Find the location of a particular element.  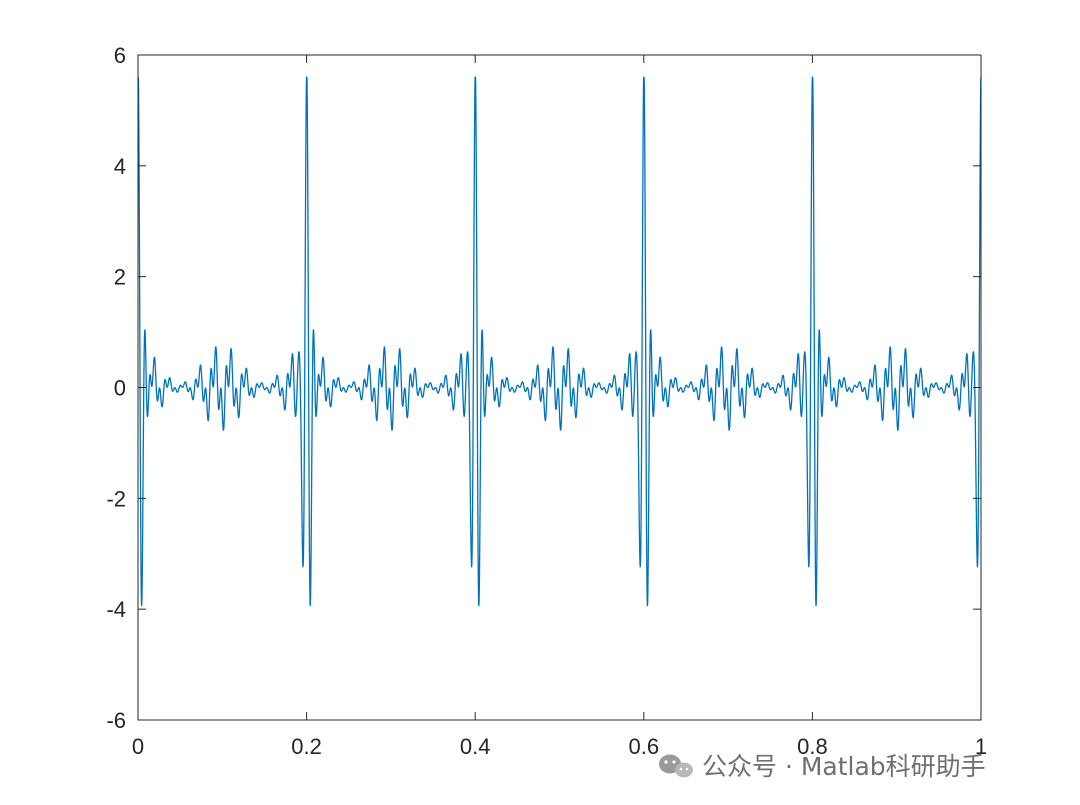

watermark-text: 公众号 · Matlab科研助手 is located at coordinates (844, 766).